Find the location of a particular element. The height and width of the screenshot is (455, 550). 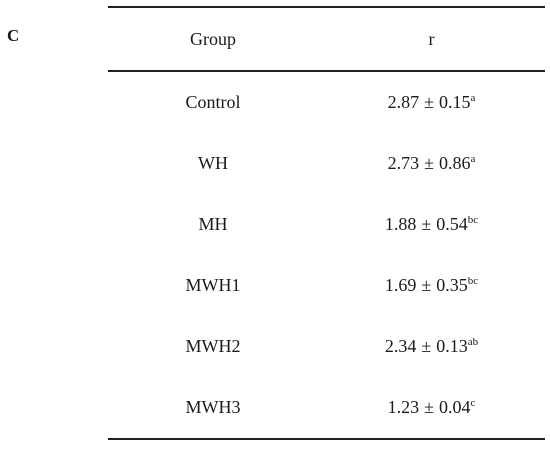

r-value-cell: 2.87 ±0.15a is located at coordinates (431, 102).